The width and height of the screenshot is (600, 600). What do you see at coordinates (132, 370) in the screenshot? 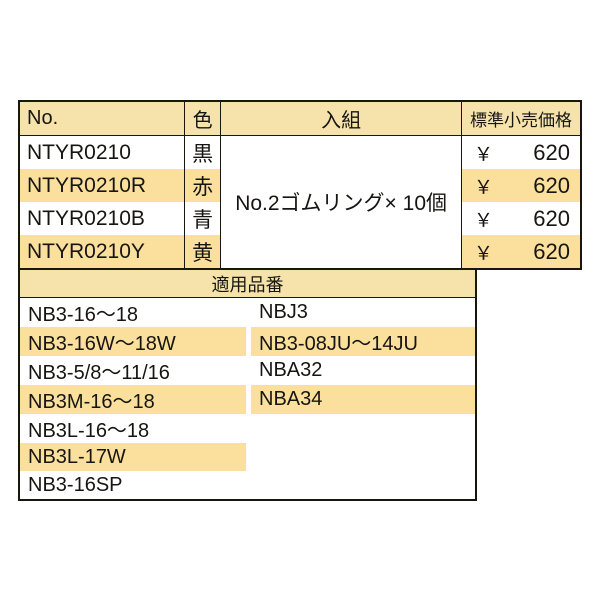
I see `cell-part-left: NB3-5/8〜11/16` at bounding box center [132, 370].